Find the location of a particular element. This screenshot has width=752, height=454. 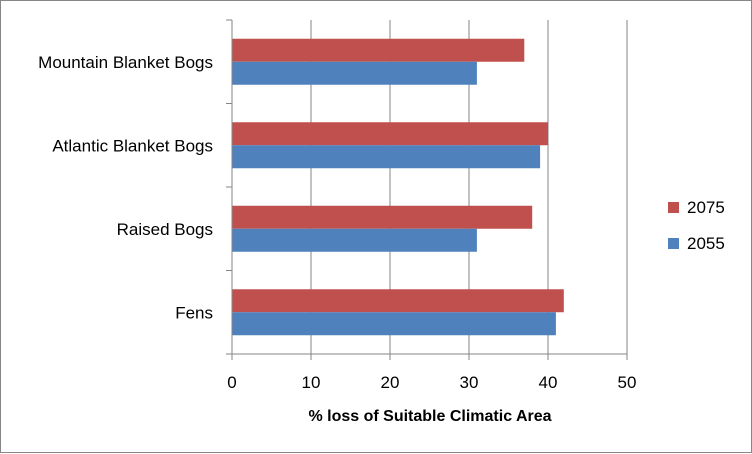

legend-swatch-2075 is located at coordinates (673, 207).